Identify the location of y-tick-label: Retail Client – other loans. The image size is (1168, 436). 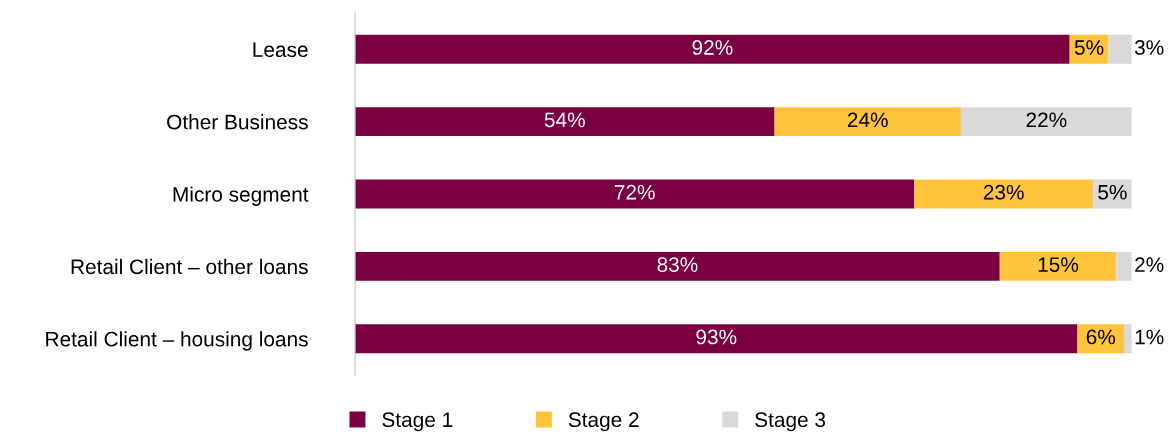
(189, 266).